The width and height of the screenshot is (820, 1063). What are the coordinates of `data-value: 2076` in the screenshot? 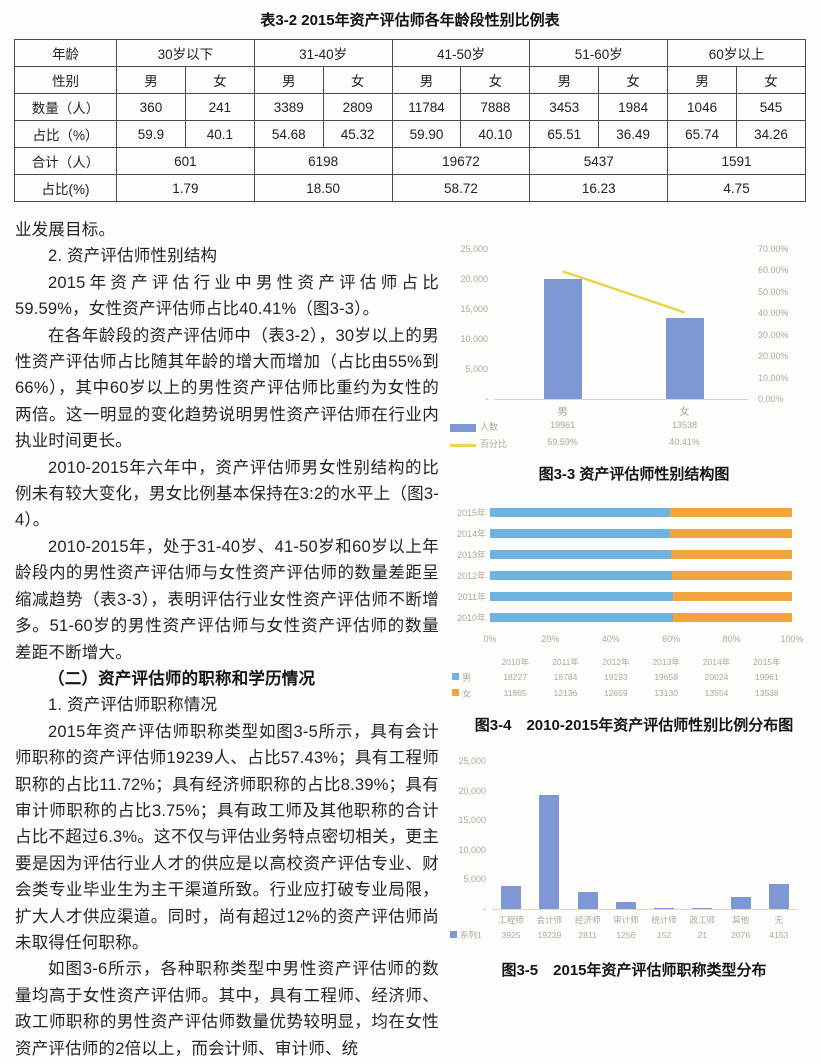 It's located at (741, 935).